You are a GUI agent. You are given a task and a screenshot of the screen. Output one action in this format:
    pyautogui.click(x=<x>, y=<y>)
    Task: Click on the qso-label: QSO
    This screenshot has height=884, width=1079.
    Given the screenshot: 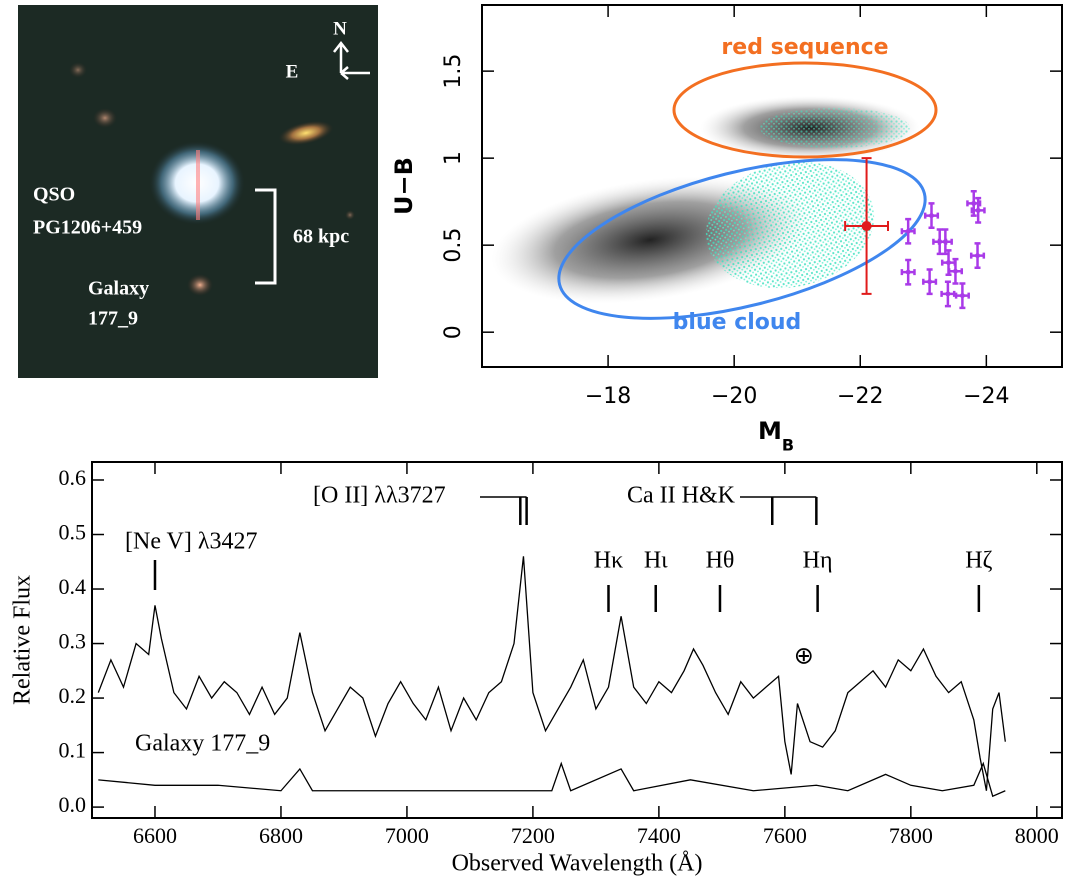 What is the action you would take?
    pyautogui.click(x=54, y=195)
    